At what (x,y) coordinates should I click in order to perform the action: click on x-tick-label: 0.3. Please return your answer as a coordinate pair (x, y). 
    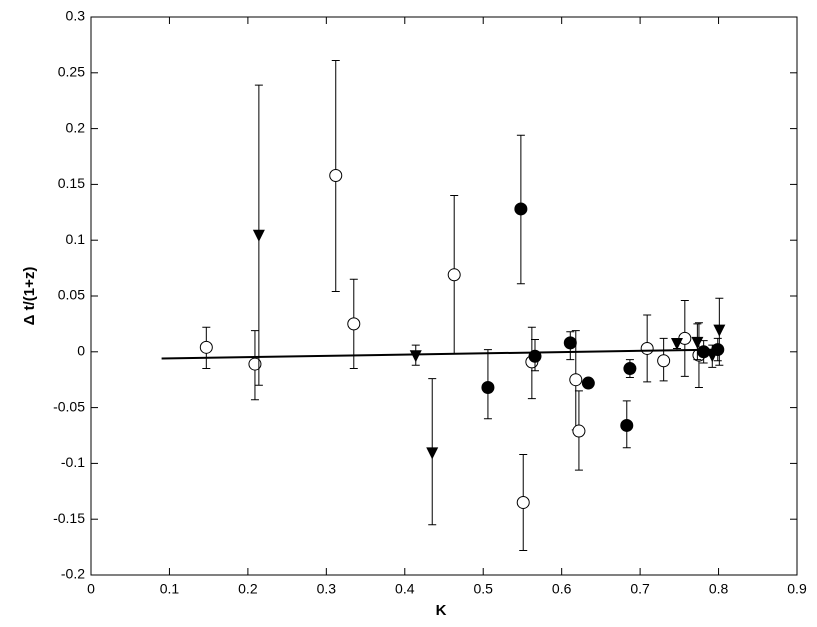
    Looking at the image, I should click on (327, 589).